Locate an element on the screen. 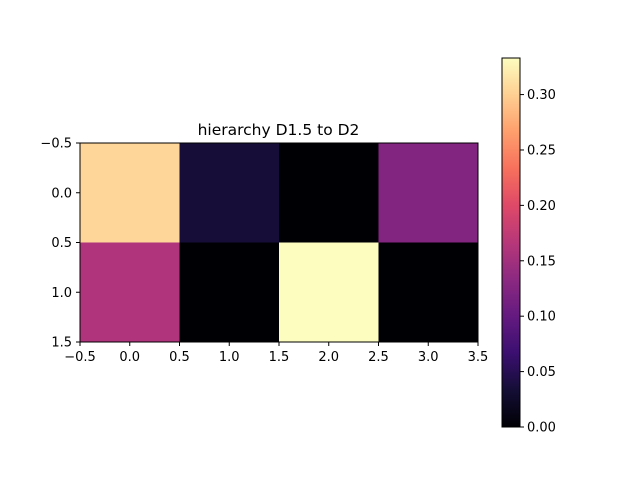  x-tick-label: 2.5 is located at coordinates (378, 357).